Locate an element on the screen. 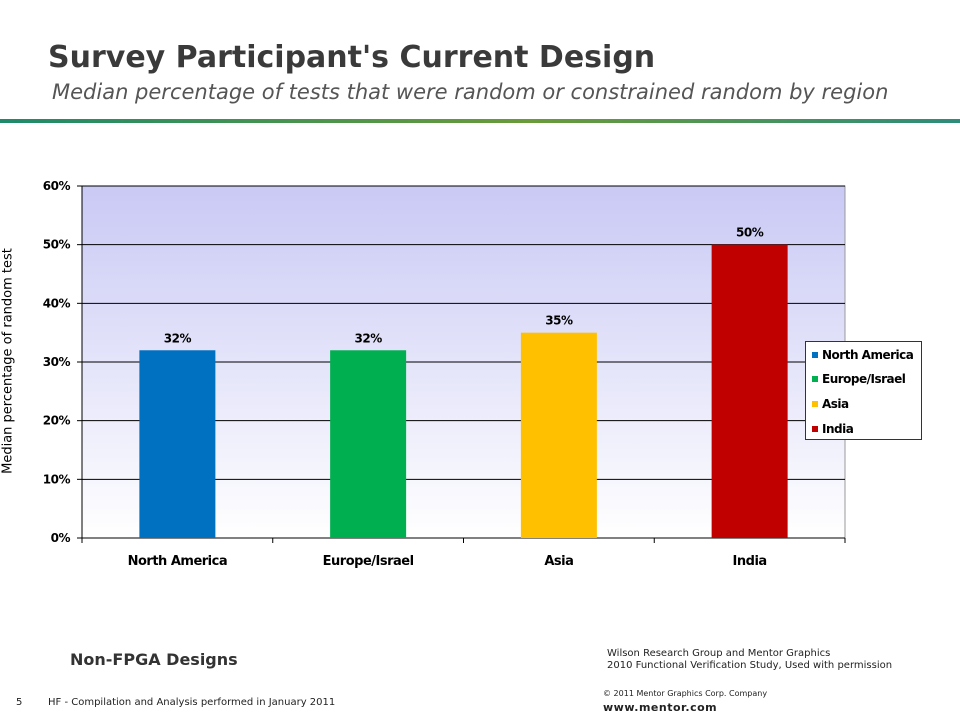  y-tick-label: 40% is located at coordinates (57, 303).